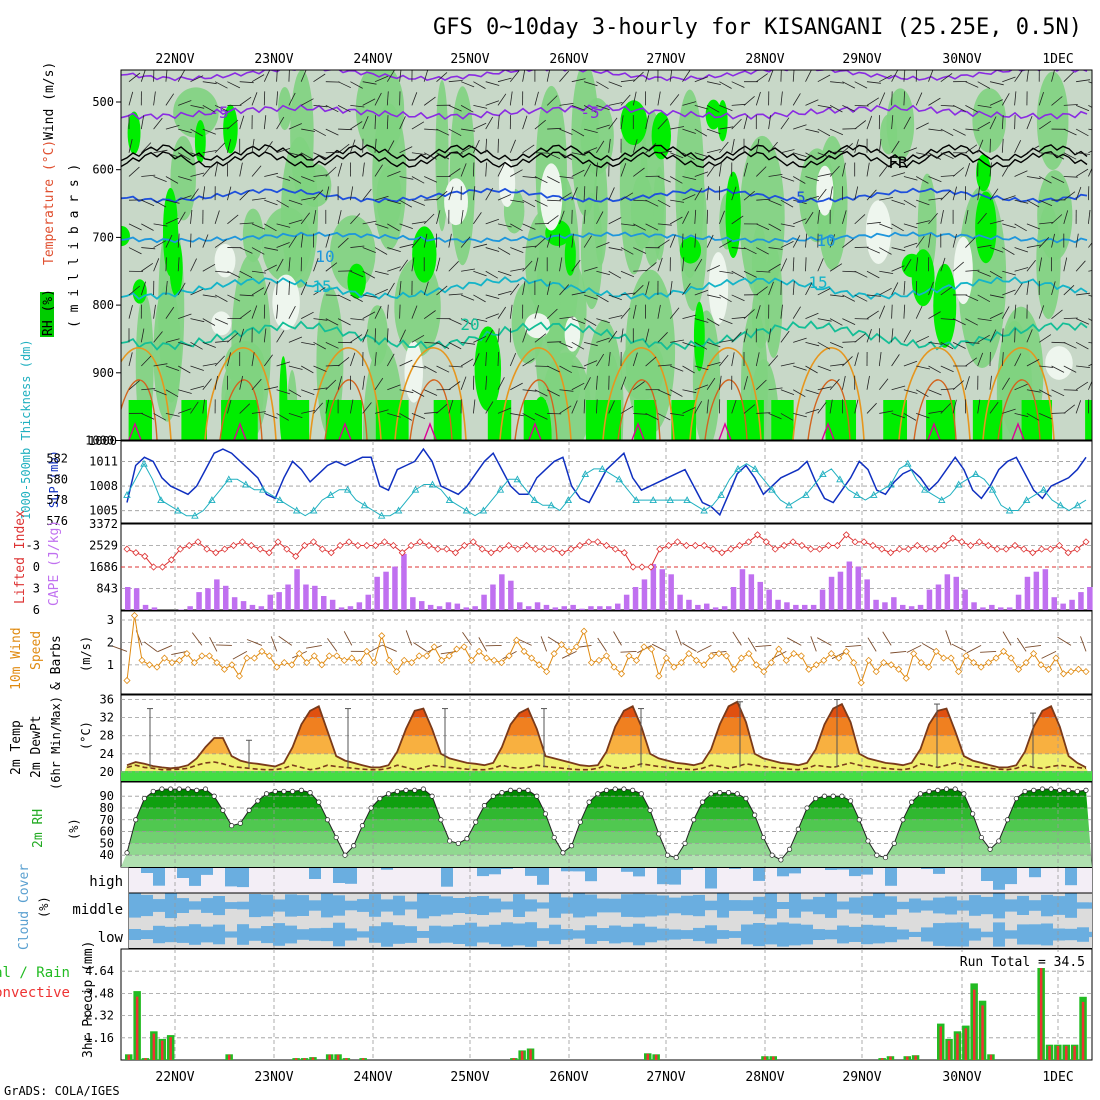  I want to click on precip-convective-bar, so click(296, 1059).